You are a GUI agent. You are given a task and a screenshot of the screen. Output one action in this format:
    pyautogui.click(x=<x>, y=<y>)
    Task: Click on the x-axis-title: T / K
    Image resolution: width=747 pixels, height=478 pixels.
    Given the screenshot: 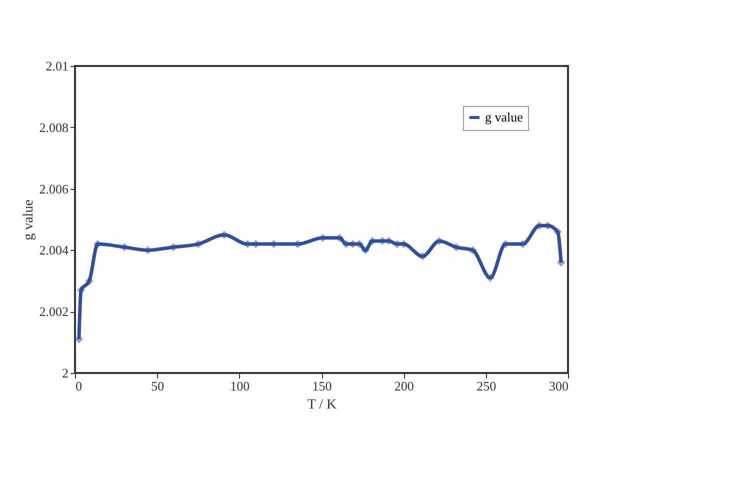 What is the action you would take?
    pyautogui.click(x=322, y=405)
    